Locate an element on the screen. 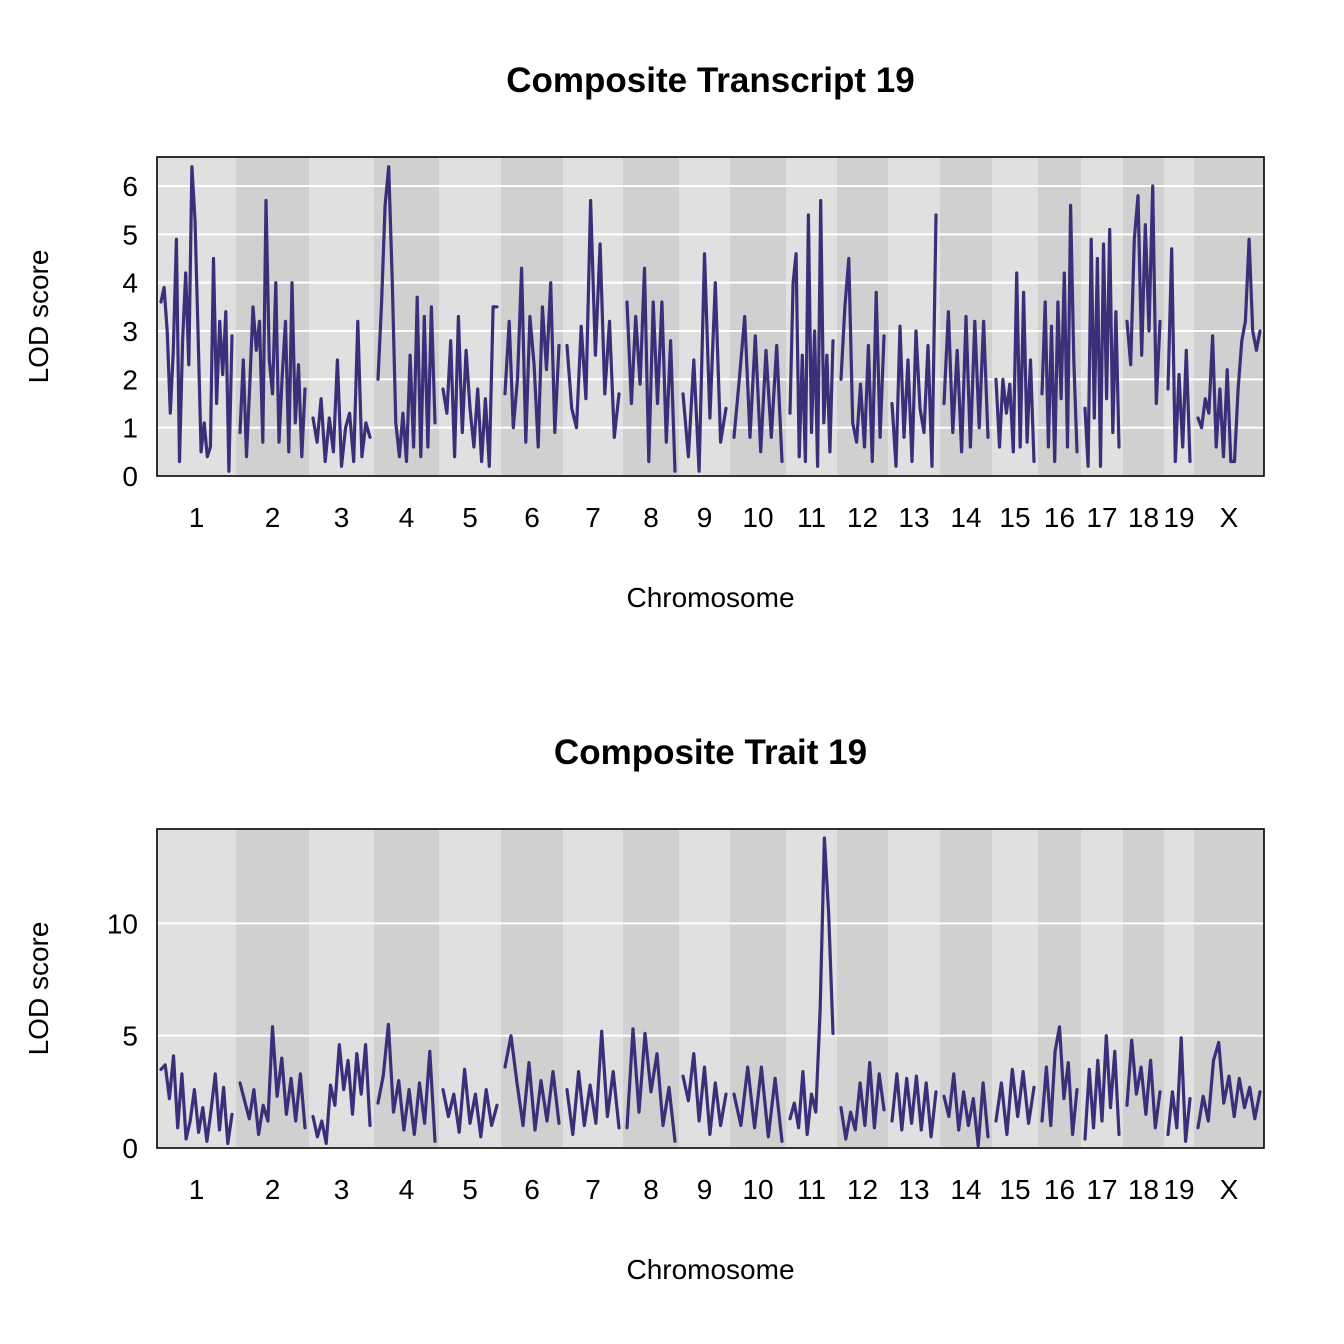 The width and height of the screenshot is (1344, 1344). y-tick-label: 6 is located at coordinates (130, 186).